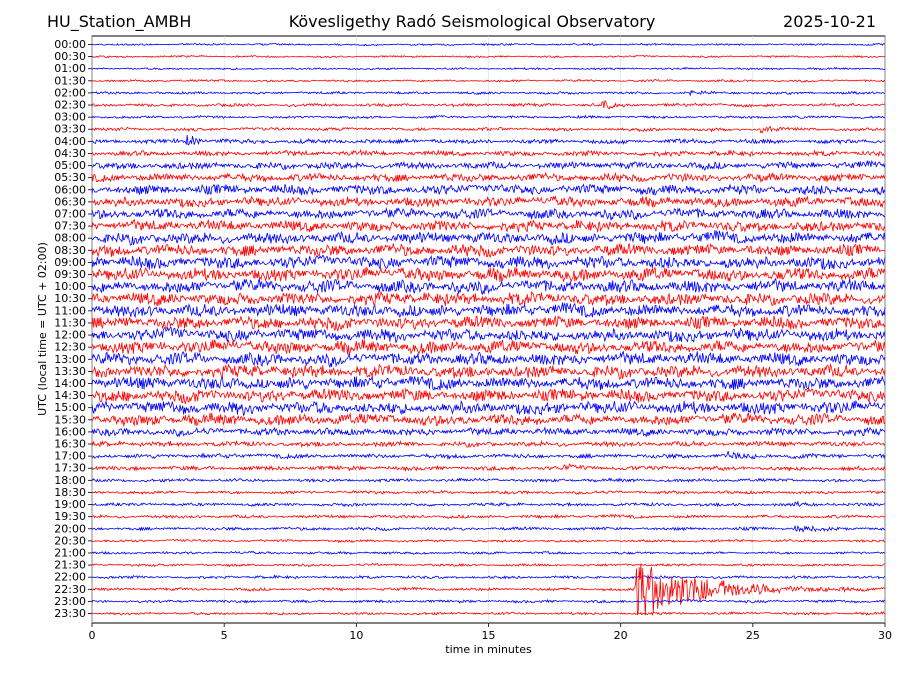 The width and height of the screenshot is (923, 692). I want to click on y-tick-label: 15:30, so click(70, 419).